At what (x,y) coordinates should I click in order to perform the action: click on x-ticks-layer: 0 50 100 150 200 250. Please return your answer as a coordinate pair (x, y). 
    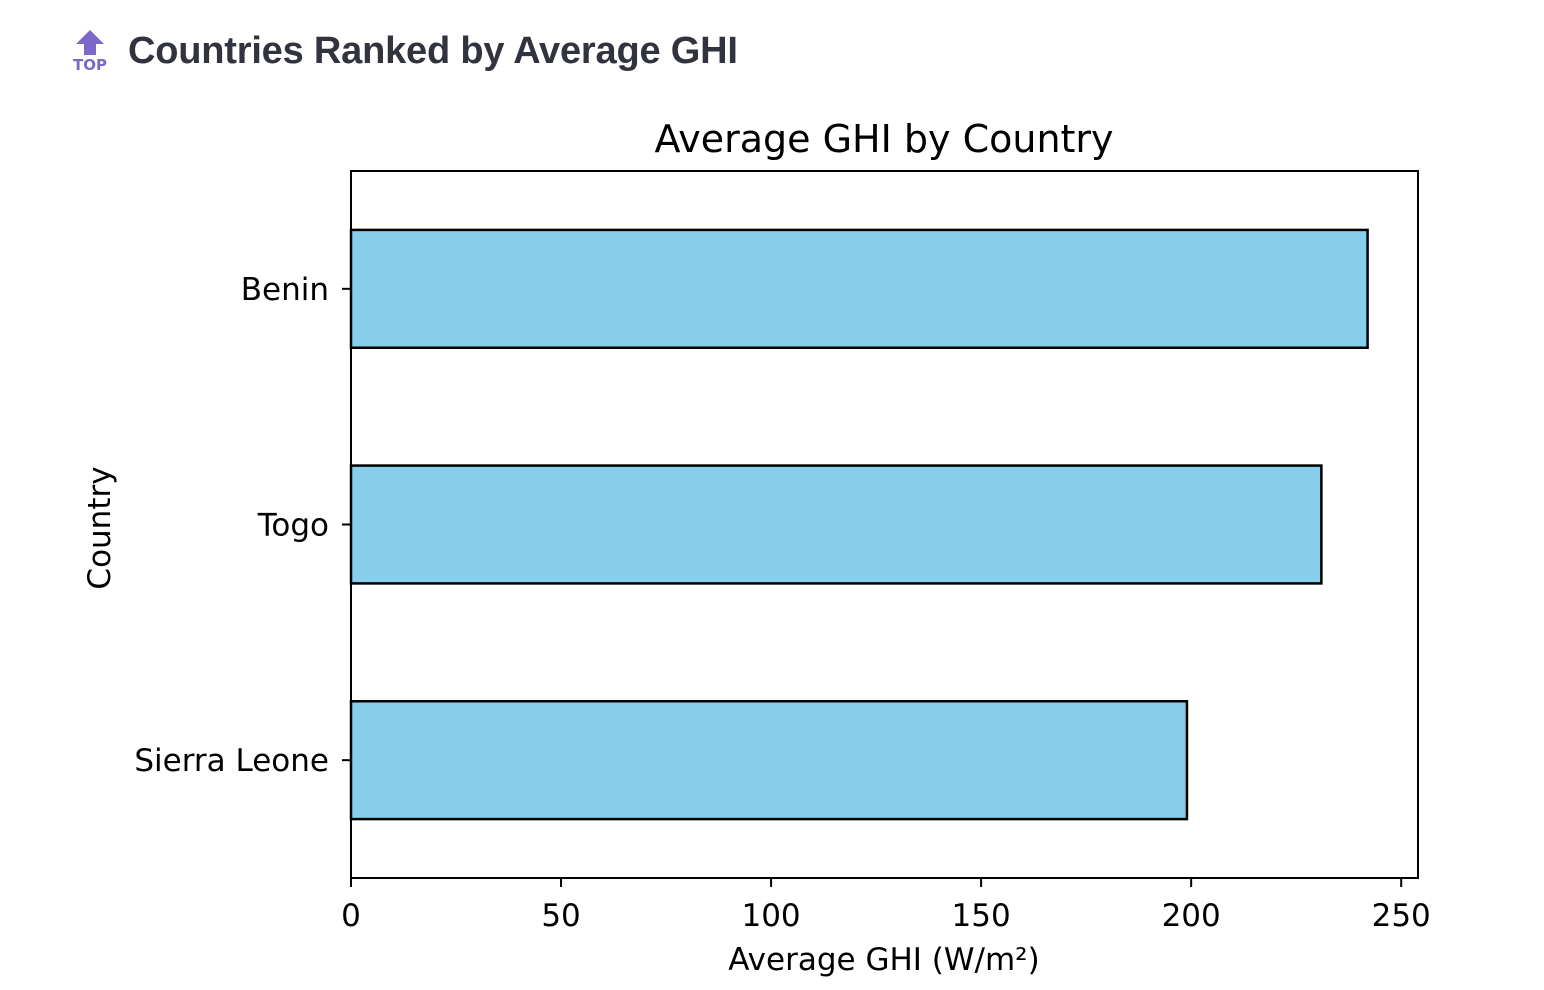
    Looking at the image, I should click on (886, 906).